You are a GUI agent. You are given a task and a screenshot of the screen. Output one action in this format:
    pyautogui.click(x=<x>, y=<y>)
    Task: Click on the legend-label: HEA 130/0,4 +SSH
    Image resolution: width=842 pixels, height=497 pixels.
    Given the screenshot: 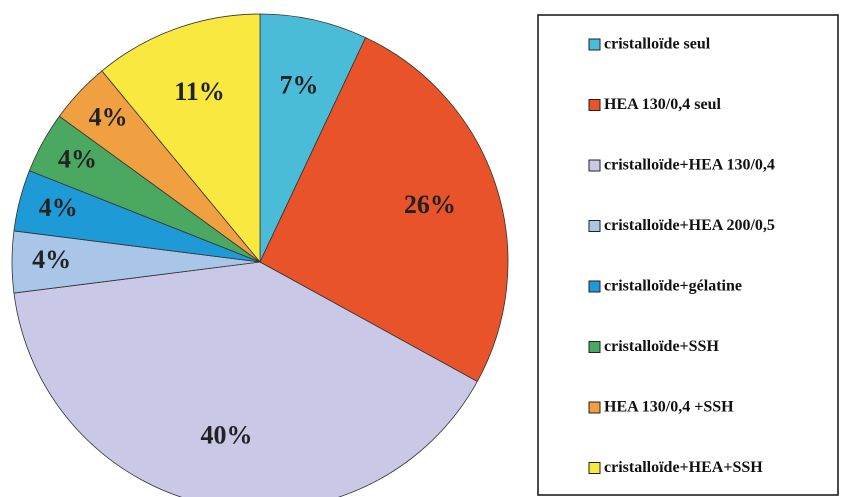 What is the action you would take?
    pyautogui.click(x=669, y=407)
    